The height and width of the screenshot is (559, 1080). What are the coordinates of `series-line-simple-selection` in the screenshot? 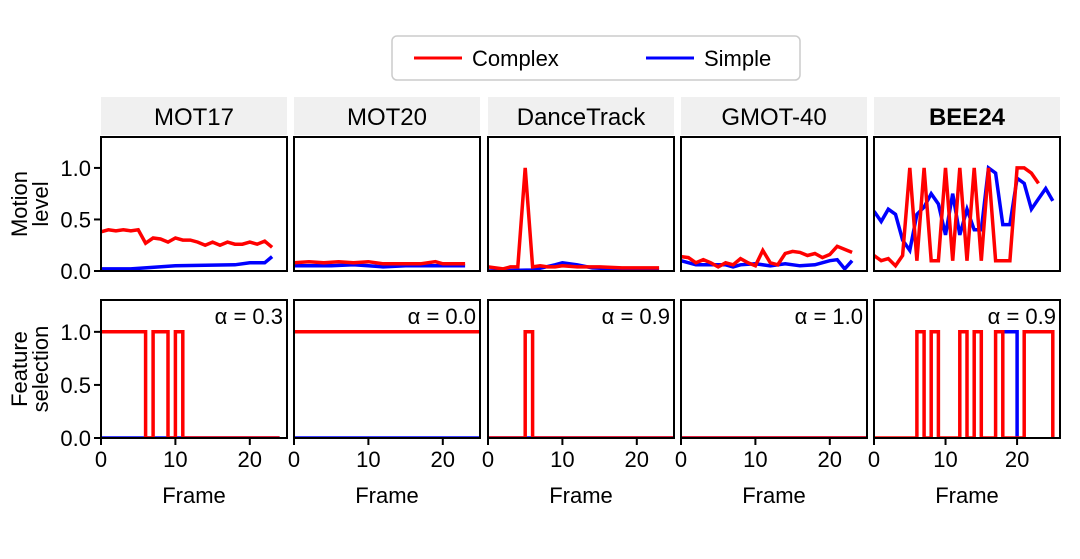 It's located at (1010, 384).